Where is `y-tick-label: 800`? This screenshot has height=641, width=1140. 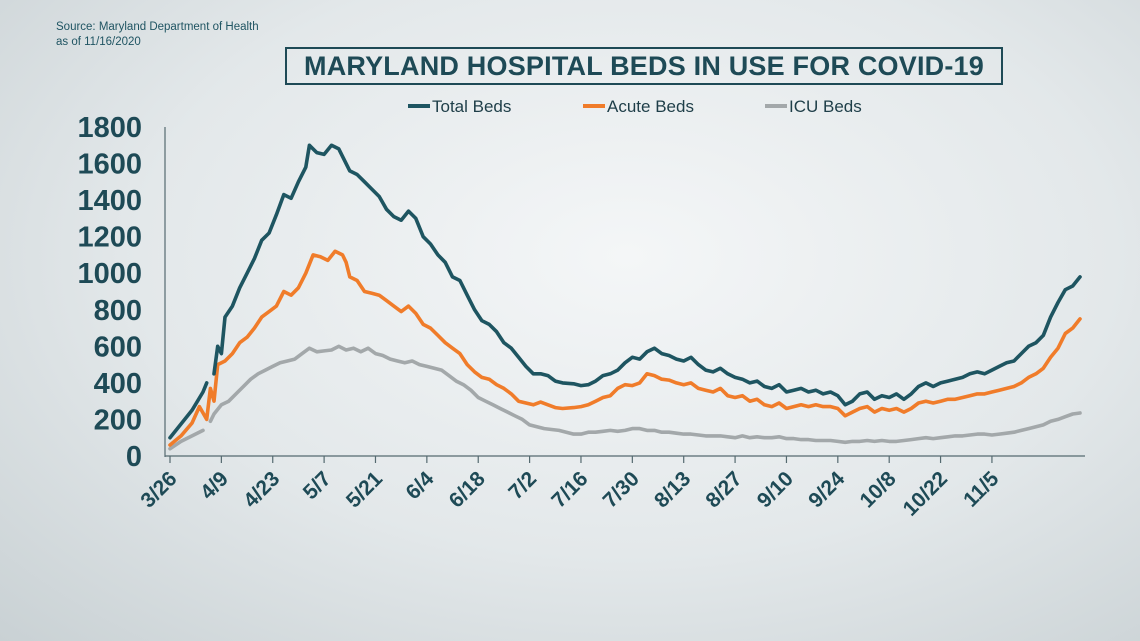
y-tick-label: 800 is located at coordinates (118, 311).